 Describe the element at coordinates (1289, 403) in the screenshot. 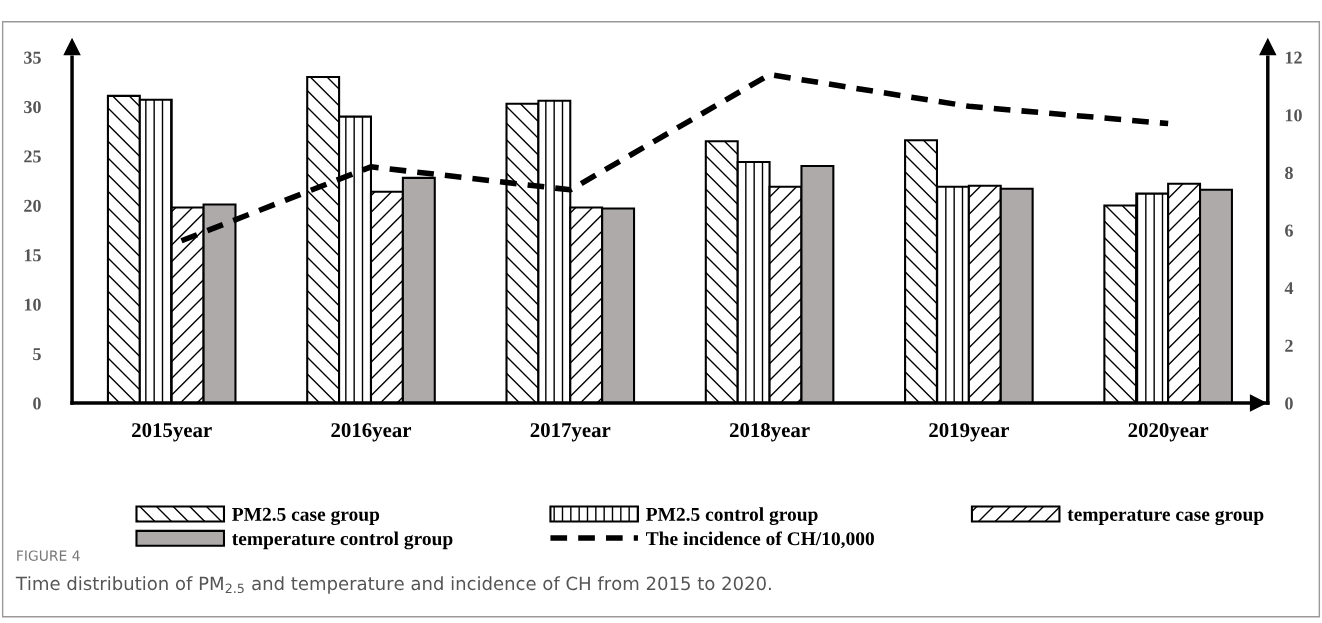

I see `y2-tick-label: 0` at that location.